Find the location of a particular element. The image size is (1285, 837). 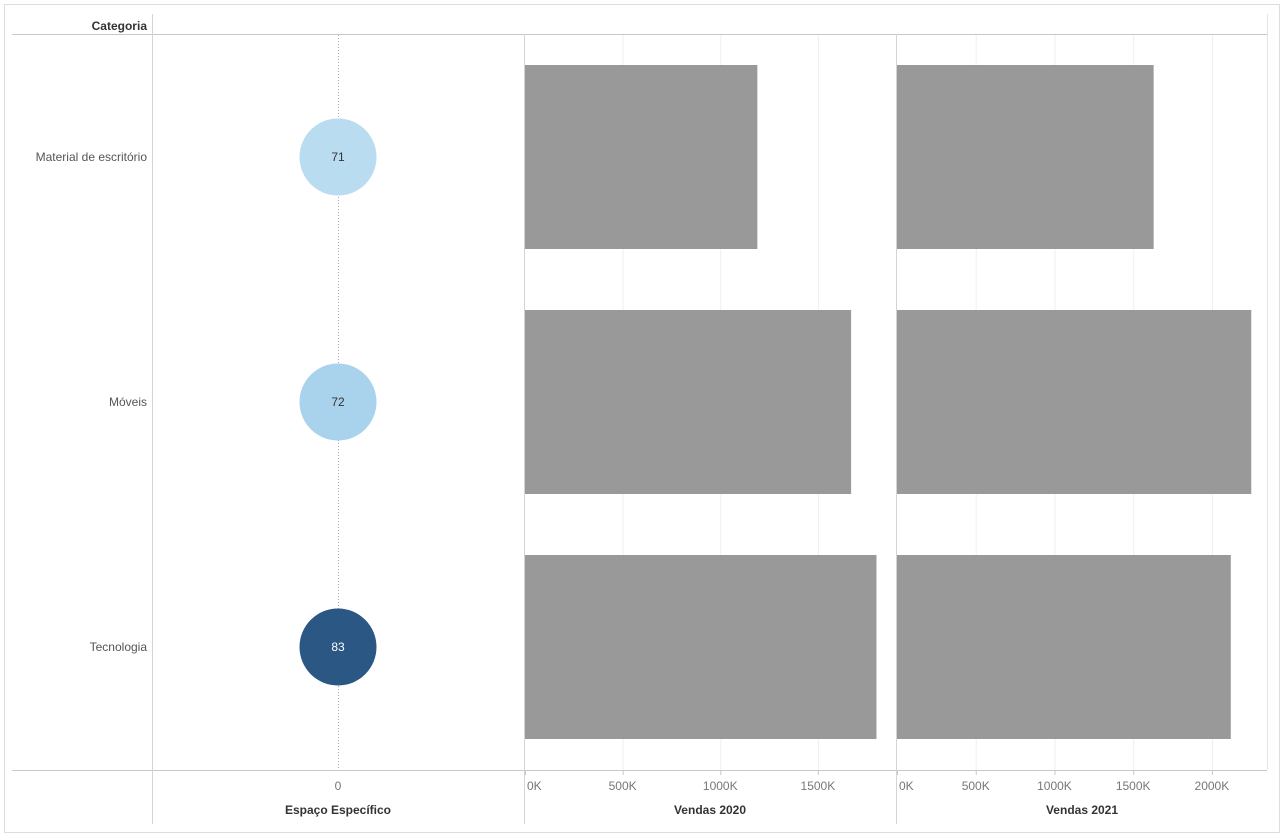

circle-value-label: 71 is located at coordinates (338, 157).